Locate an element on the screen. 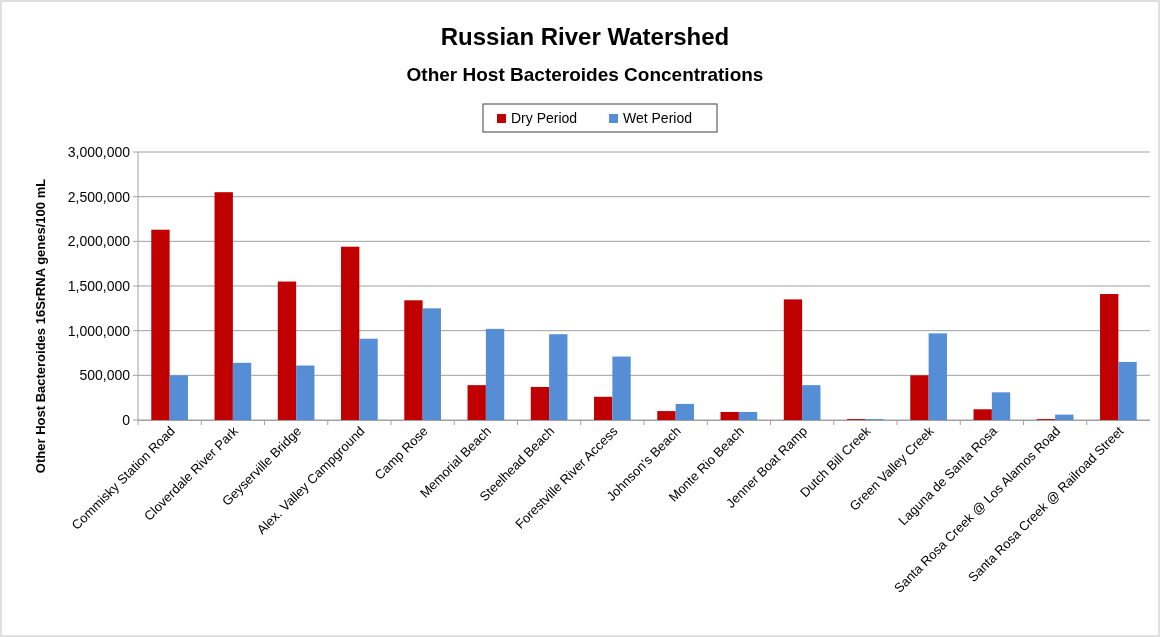 Image resolution: width=1160 pixels, height=637 pixels. y-tick-label: 2,000,000 is located at coordinates (99, 241).